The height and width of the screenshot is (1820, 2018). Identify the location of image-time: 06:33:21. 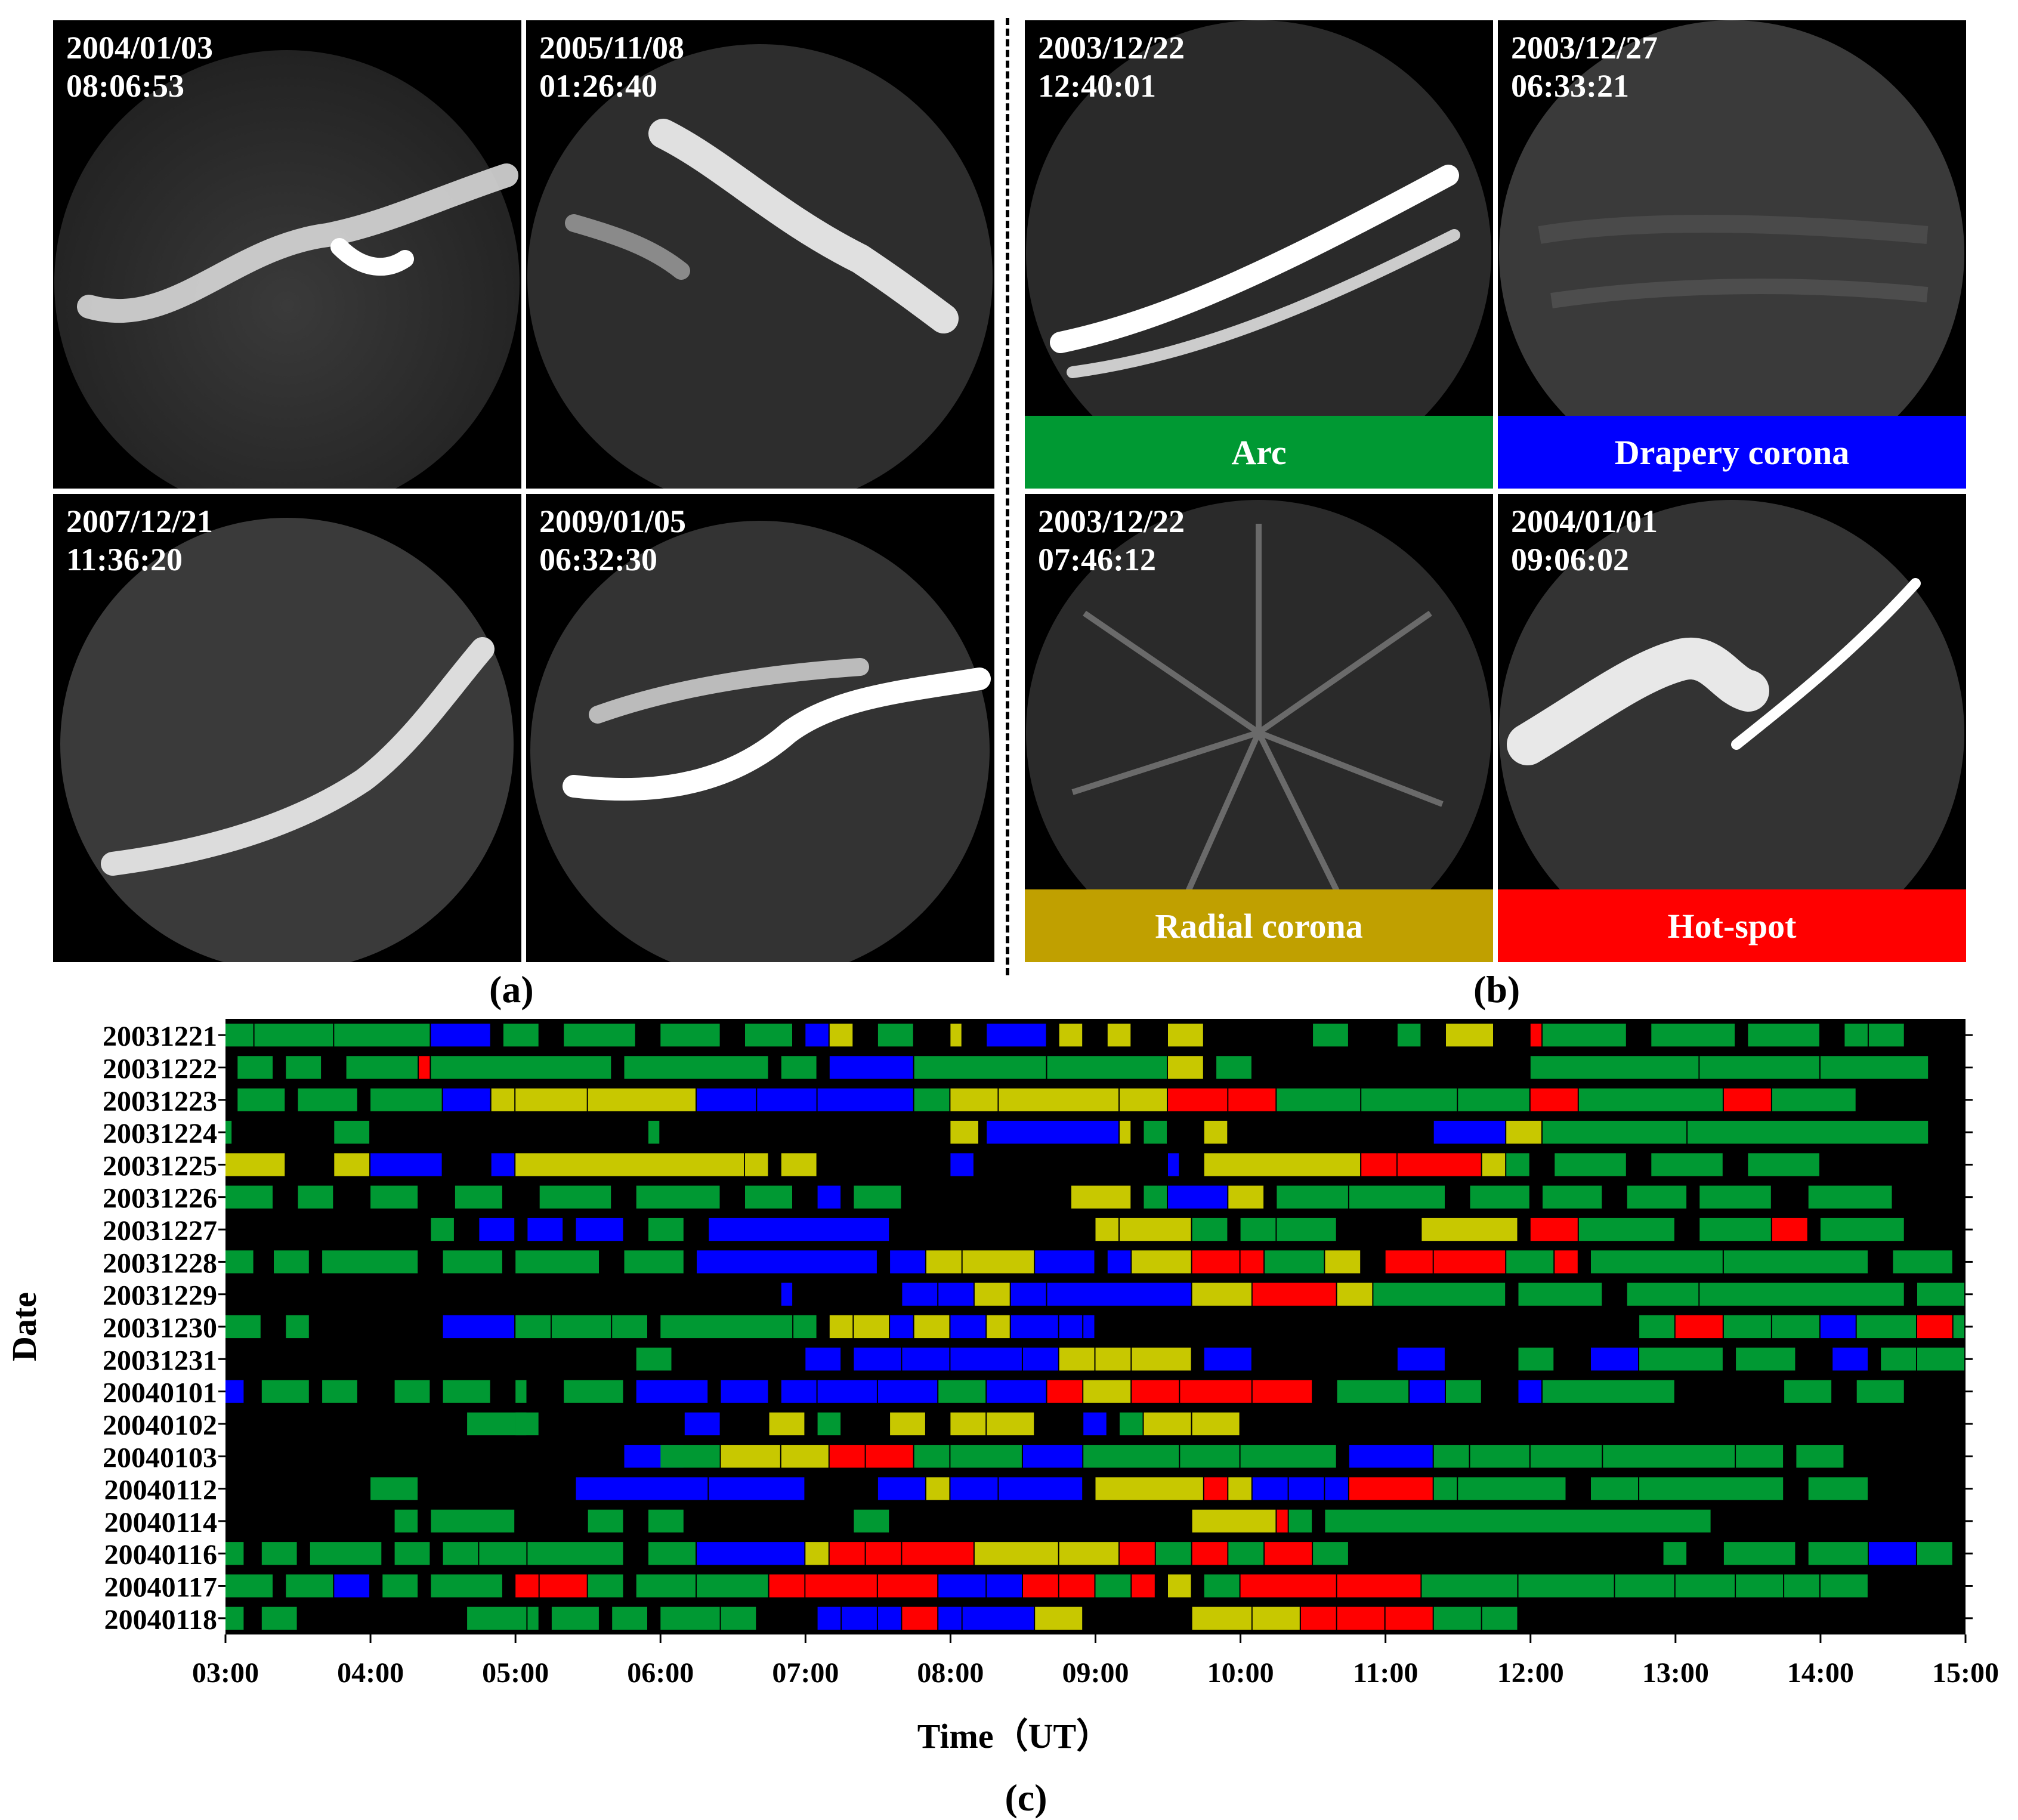
(1570, 86).